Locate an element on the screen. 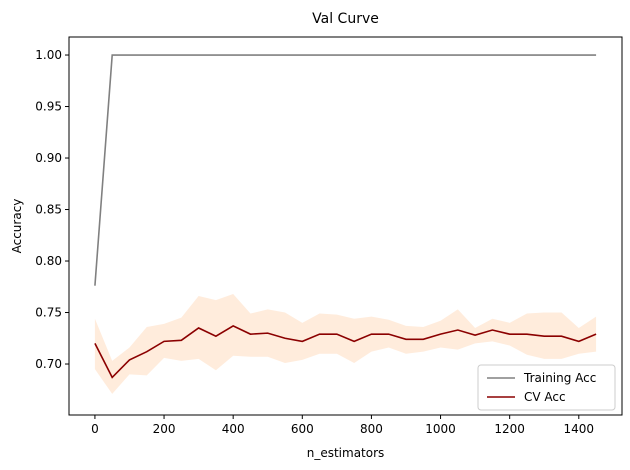 The image size is (630, 470). x-tick-label: 400 is located at coordinates (233, 429).